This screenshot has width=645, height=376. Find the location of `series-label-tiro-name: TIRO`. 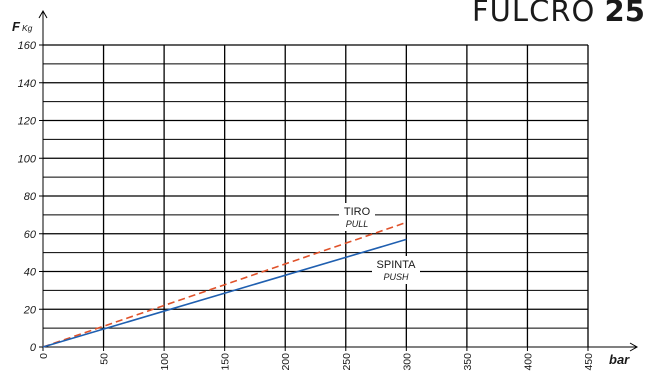

series-label-tiro-name: TIRO is located at coordinates (357, 212).